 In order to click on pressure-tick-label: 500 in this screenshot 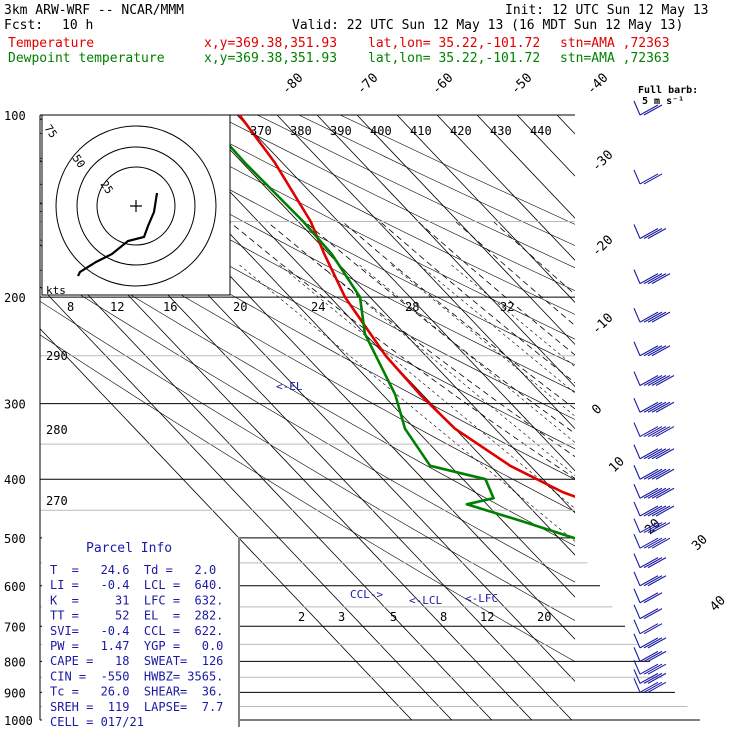, I will do `click(15, 539)`.